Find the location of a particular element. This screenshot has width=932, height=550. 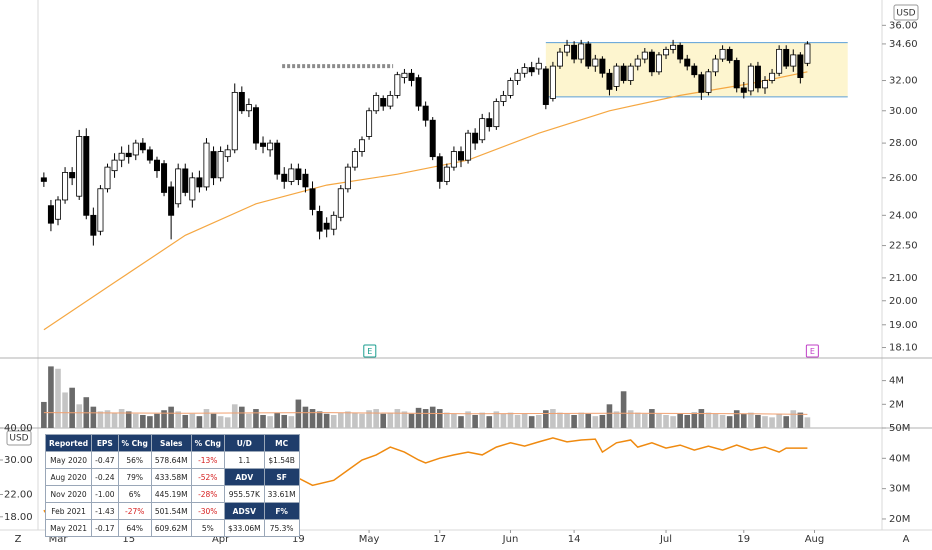

table-cell: 1.1 is located at coordinates (244, 460).